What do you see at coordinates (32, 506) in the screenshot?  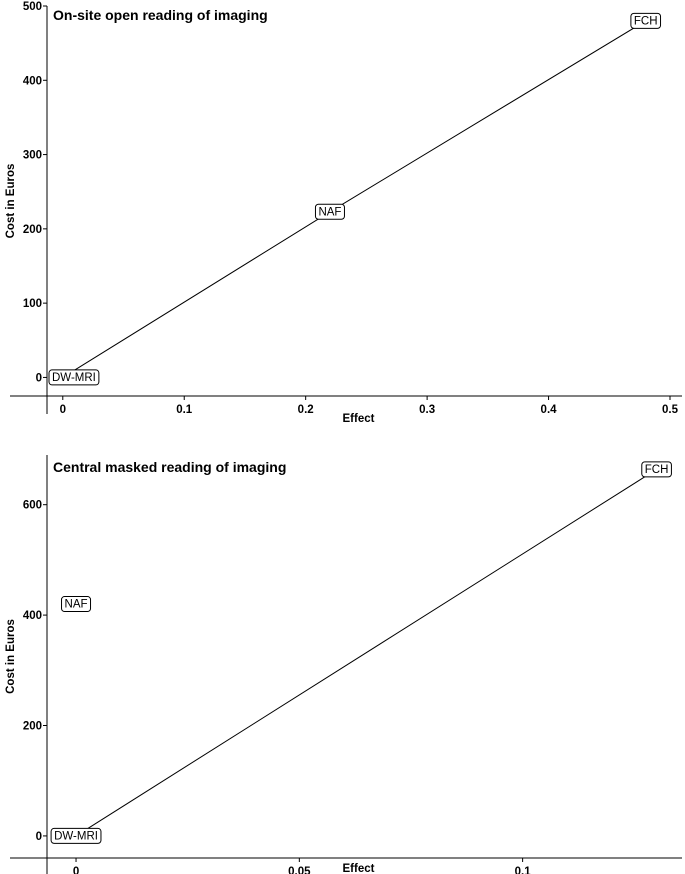 I see `y-tick-label: 600` at bounding box center [32, 506].